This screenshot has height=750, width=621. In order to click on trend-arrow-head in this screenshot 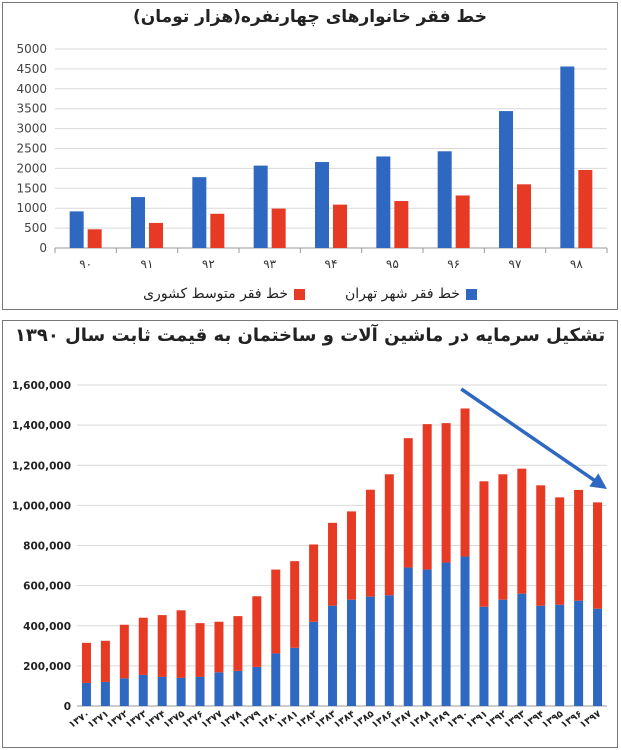, I will do `click(598, 481)`.